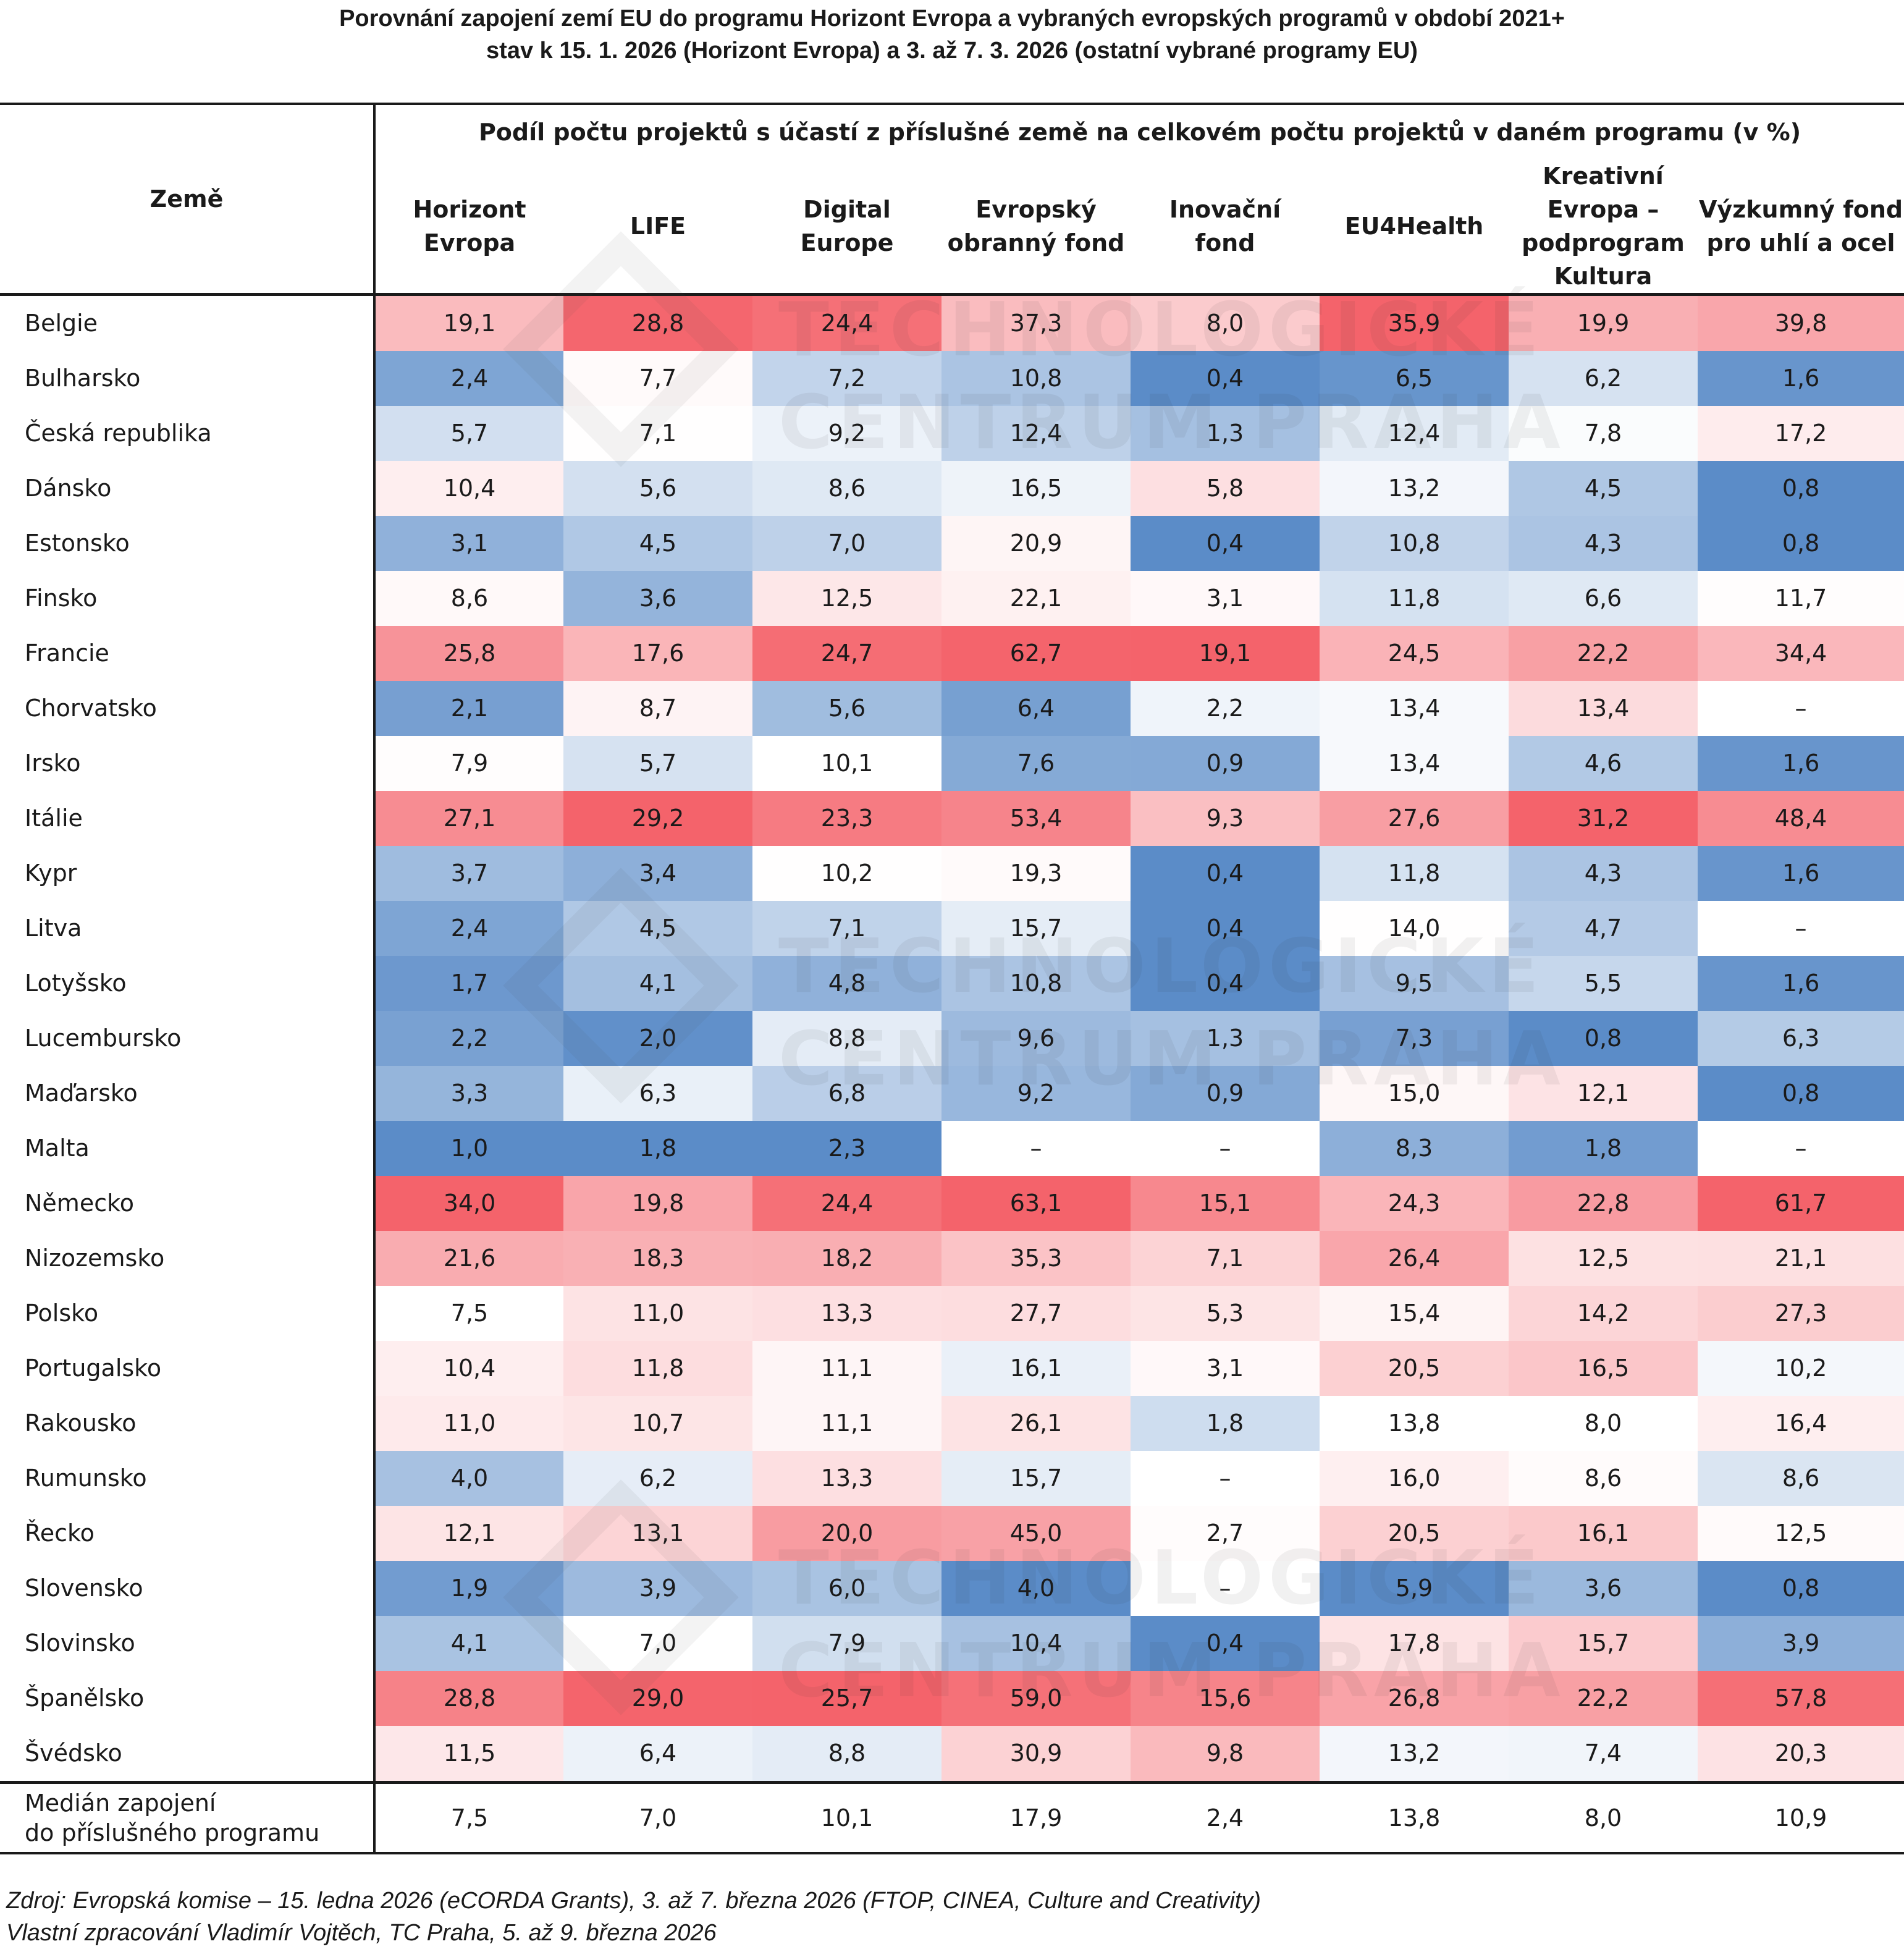 This screenshot has height=1957, width=1904. Describe the element at coordinates (952, 1754) in the screenshot. I see `table-row: Švédsko 11,5 6,4 8,8 30,9 9,8 13,2 7,4 20,3` at that location.